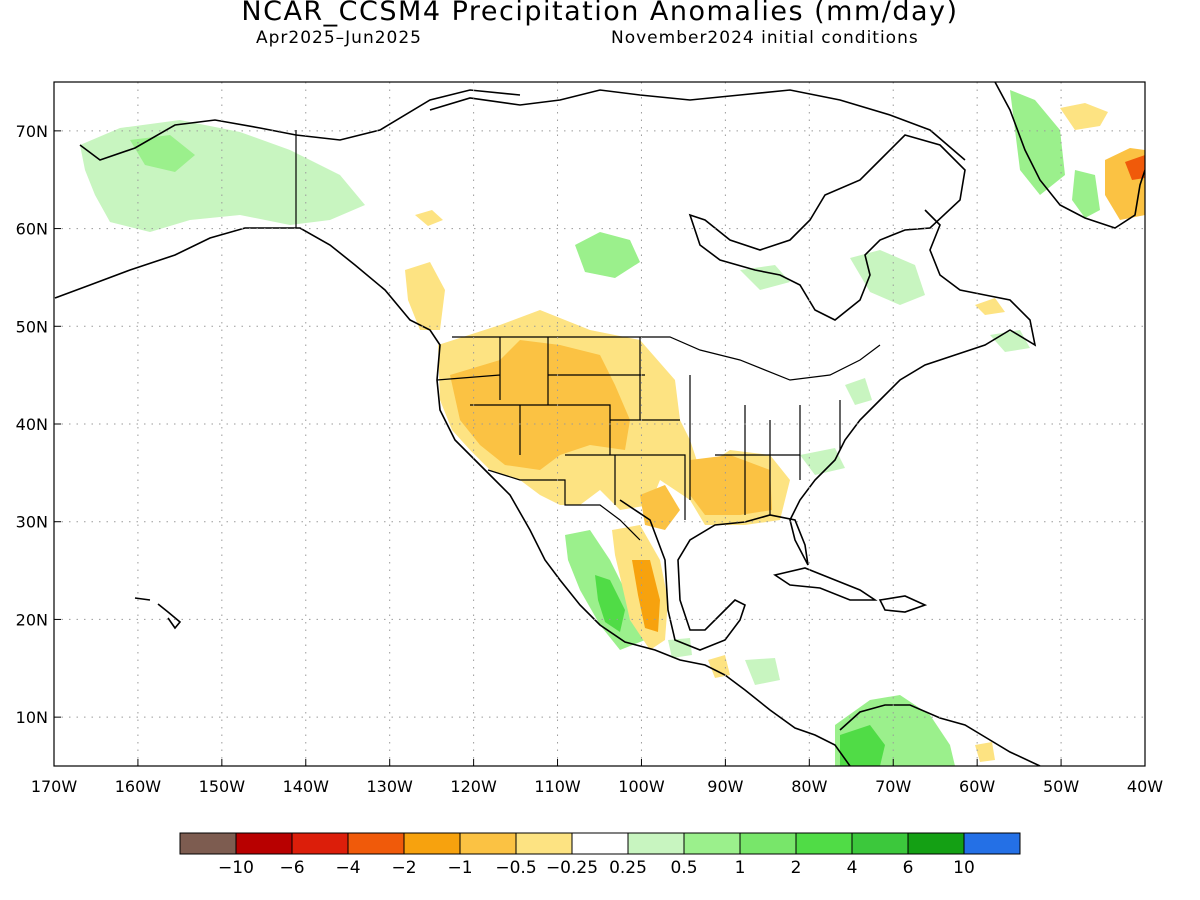  I want to click on lat-label: 20N, so click(32, 619).